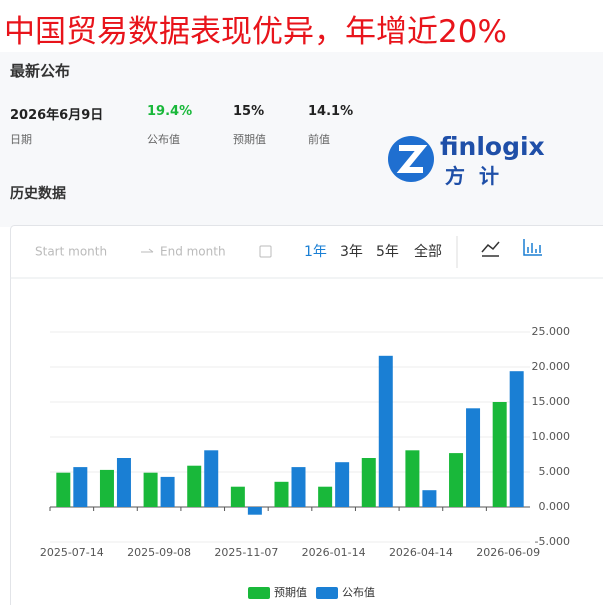 The image size is (603, 605). I want to click on x-tick-label: 2025-11-07, so click(246, 552).